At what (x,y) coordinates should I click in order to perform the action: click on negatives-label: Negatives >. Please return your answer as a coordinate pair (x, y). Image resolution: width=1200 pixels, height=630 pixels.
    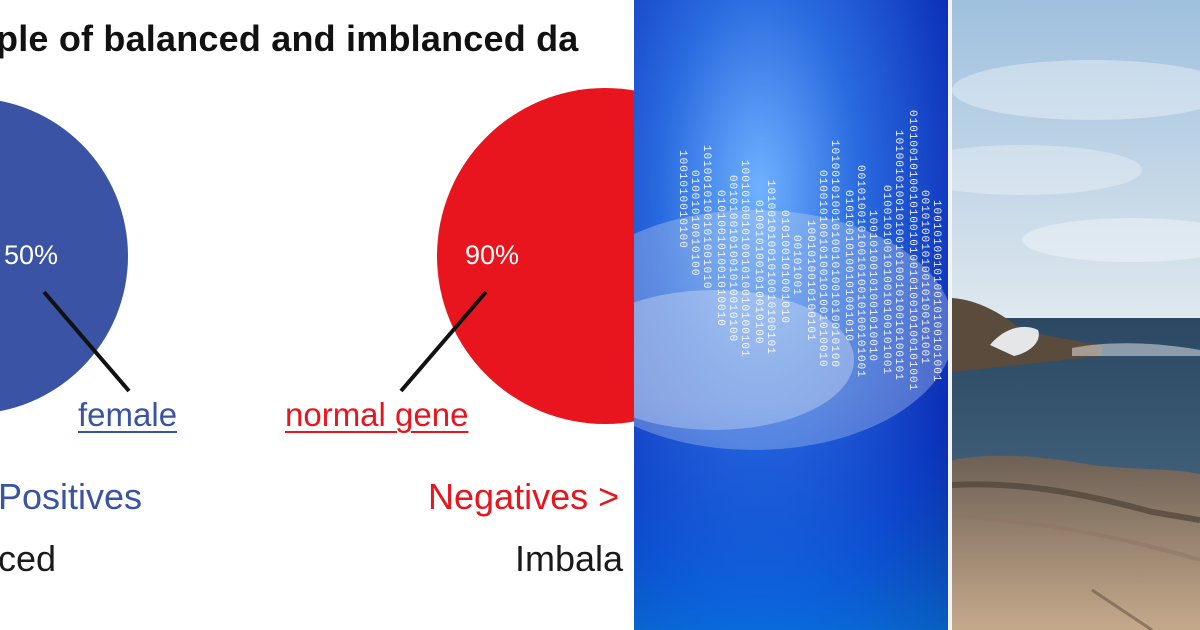
    Looking at the image, I should click on (524, 496).